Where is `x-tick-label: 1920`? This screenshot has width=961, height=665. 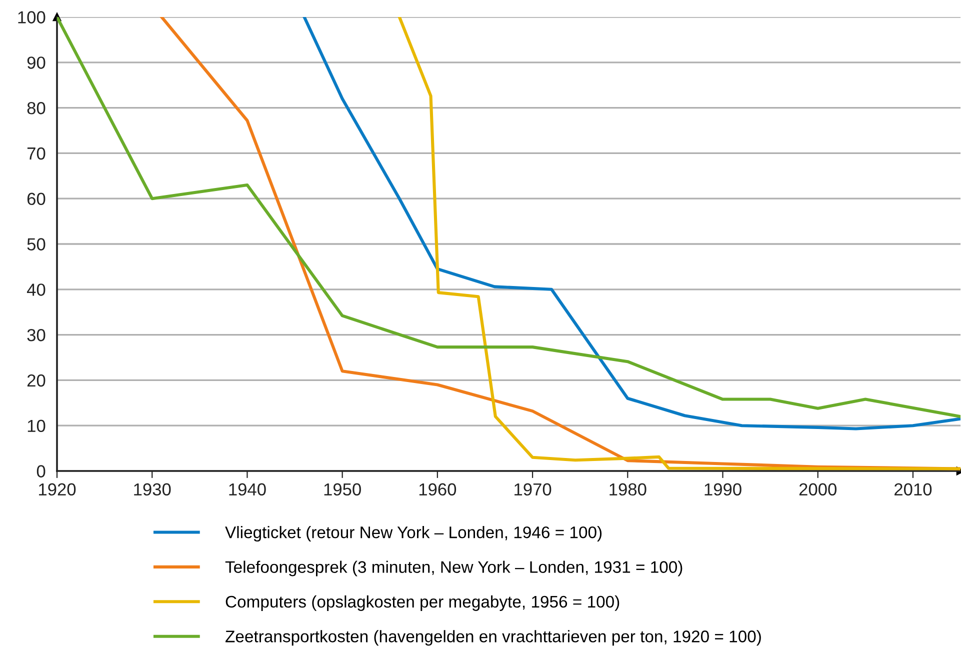 x-tick-label: 1920 is located at coordinates (57, 489).